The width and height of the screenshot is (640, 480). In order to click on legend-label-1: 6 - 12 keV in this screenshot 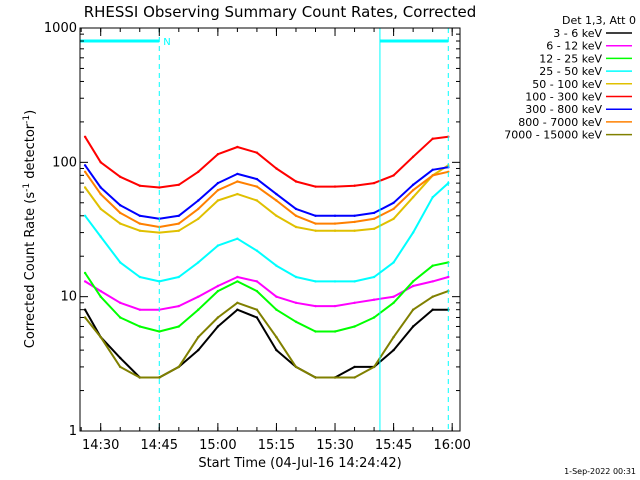, I will do `click(574, 46)`.